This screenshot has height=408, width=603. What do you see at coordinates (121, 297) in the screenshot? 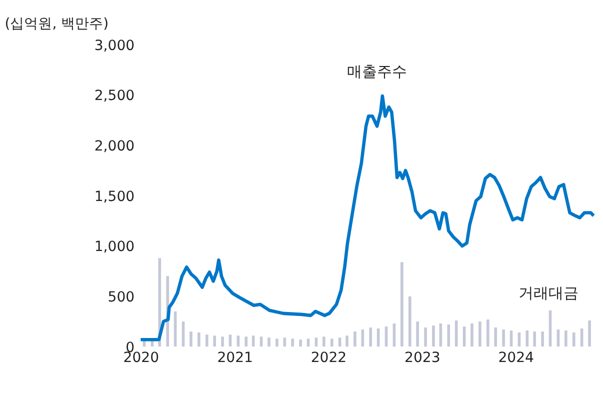
I see `y-tick-label: 500` at bounding box center [121, 297].